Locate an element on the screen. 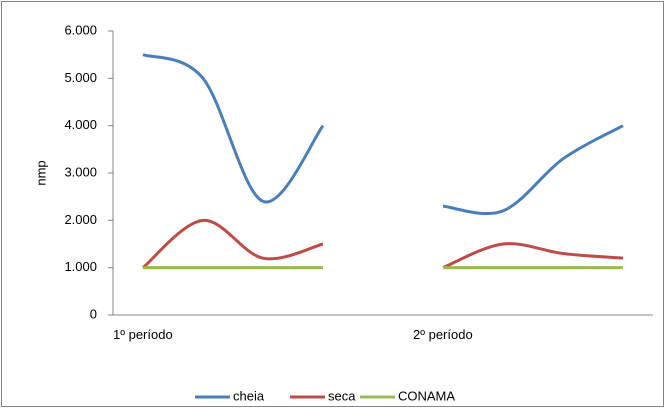 The height and width of the screenshot is (409, 666). y-tick-label: 5.000 is located at coordinates (80, 77).